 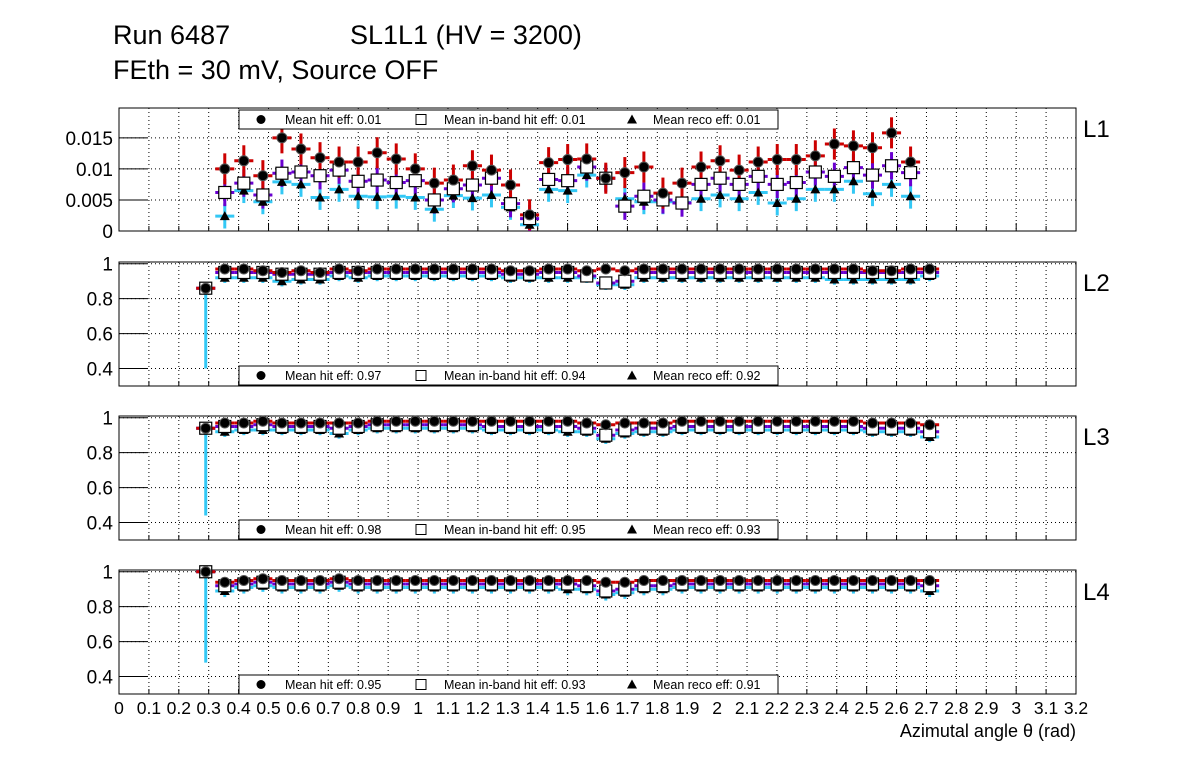 What do you see at coordinates (448, 708) in the screenshot?
I see `x-tick-label: 1.1` at bounding box center [448, 708].